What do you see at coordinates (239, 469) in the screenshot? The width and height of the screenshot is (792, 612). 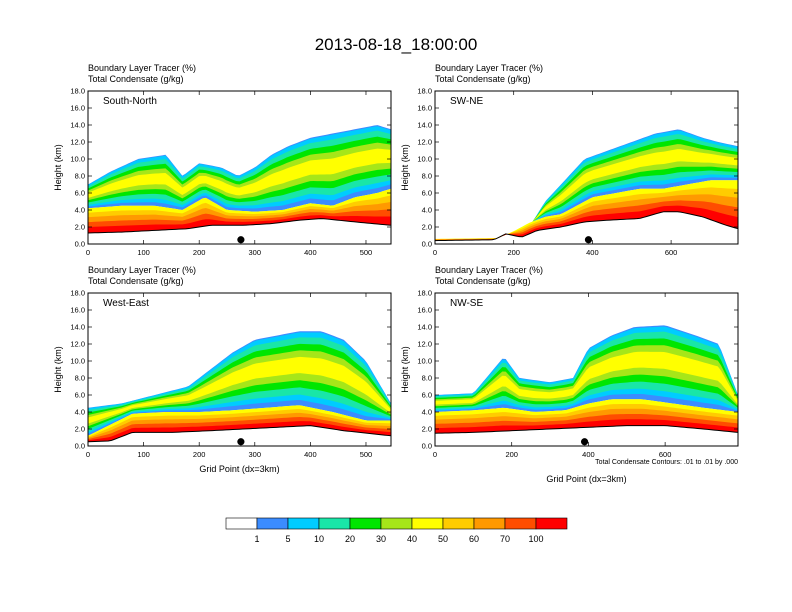 I see `x-axis-label: Grid Point (dx=3km)` at bounding box center [239, 469].